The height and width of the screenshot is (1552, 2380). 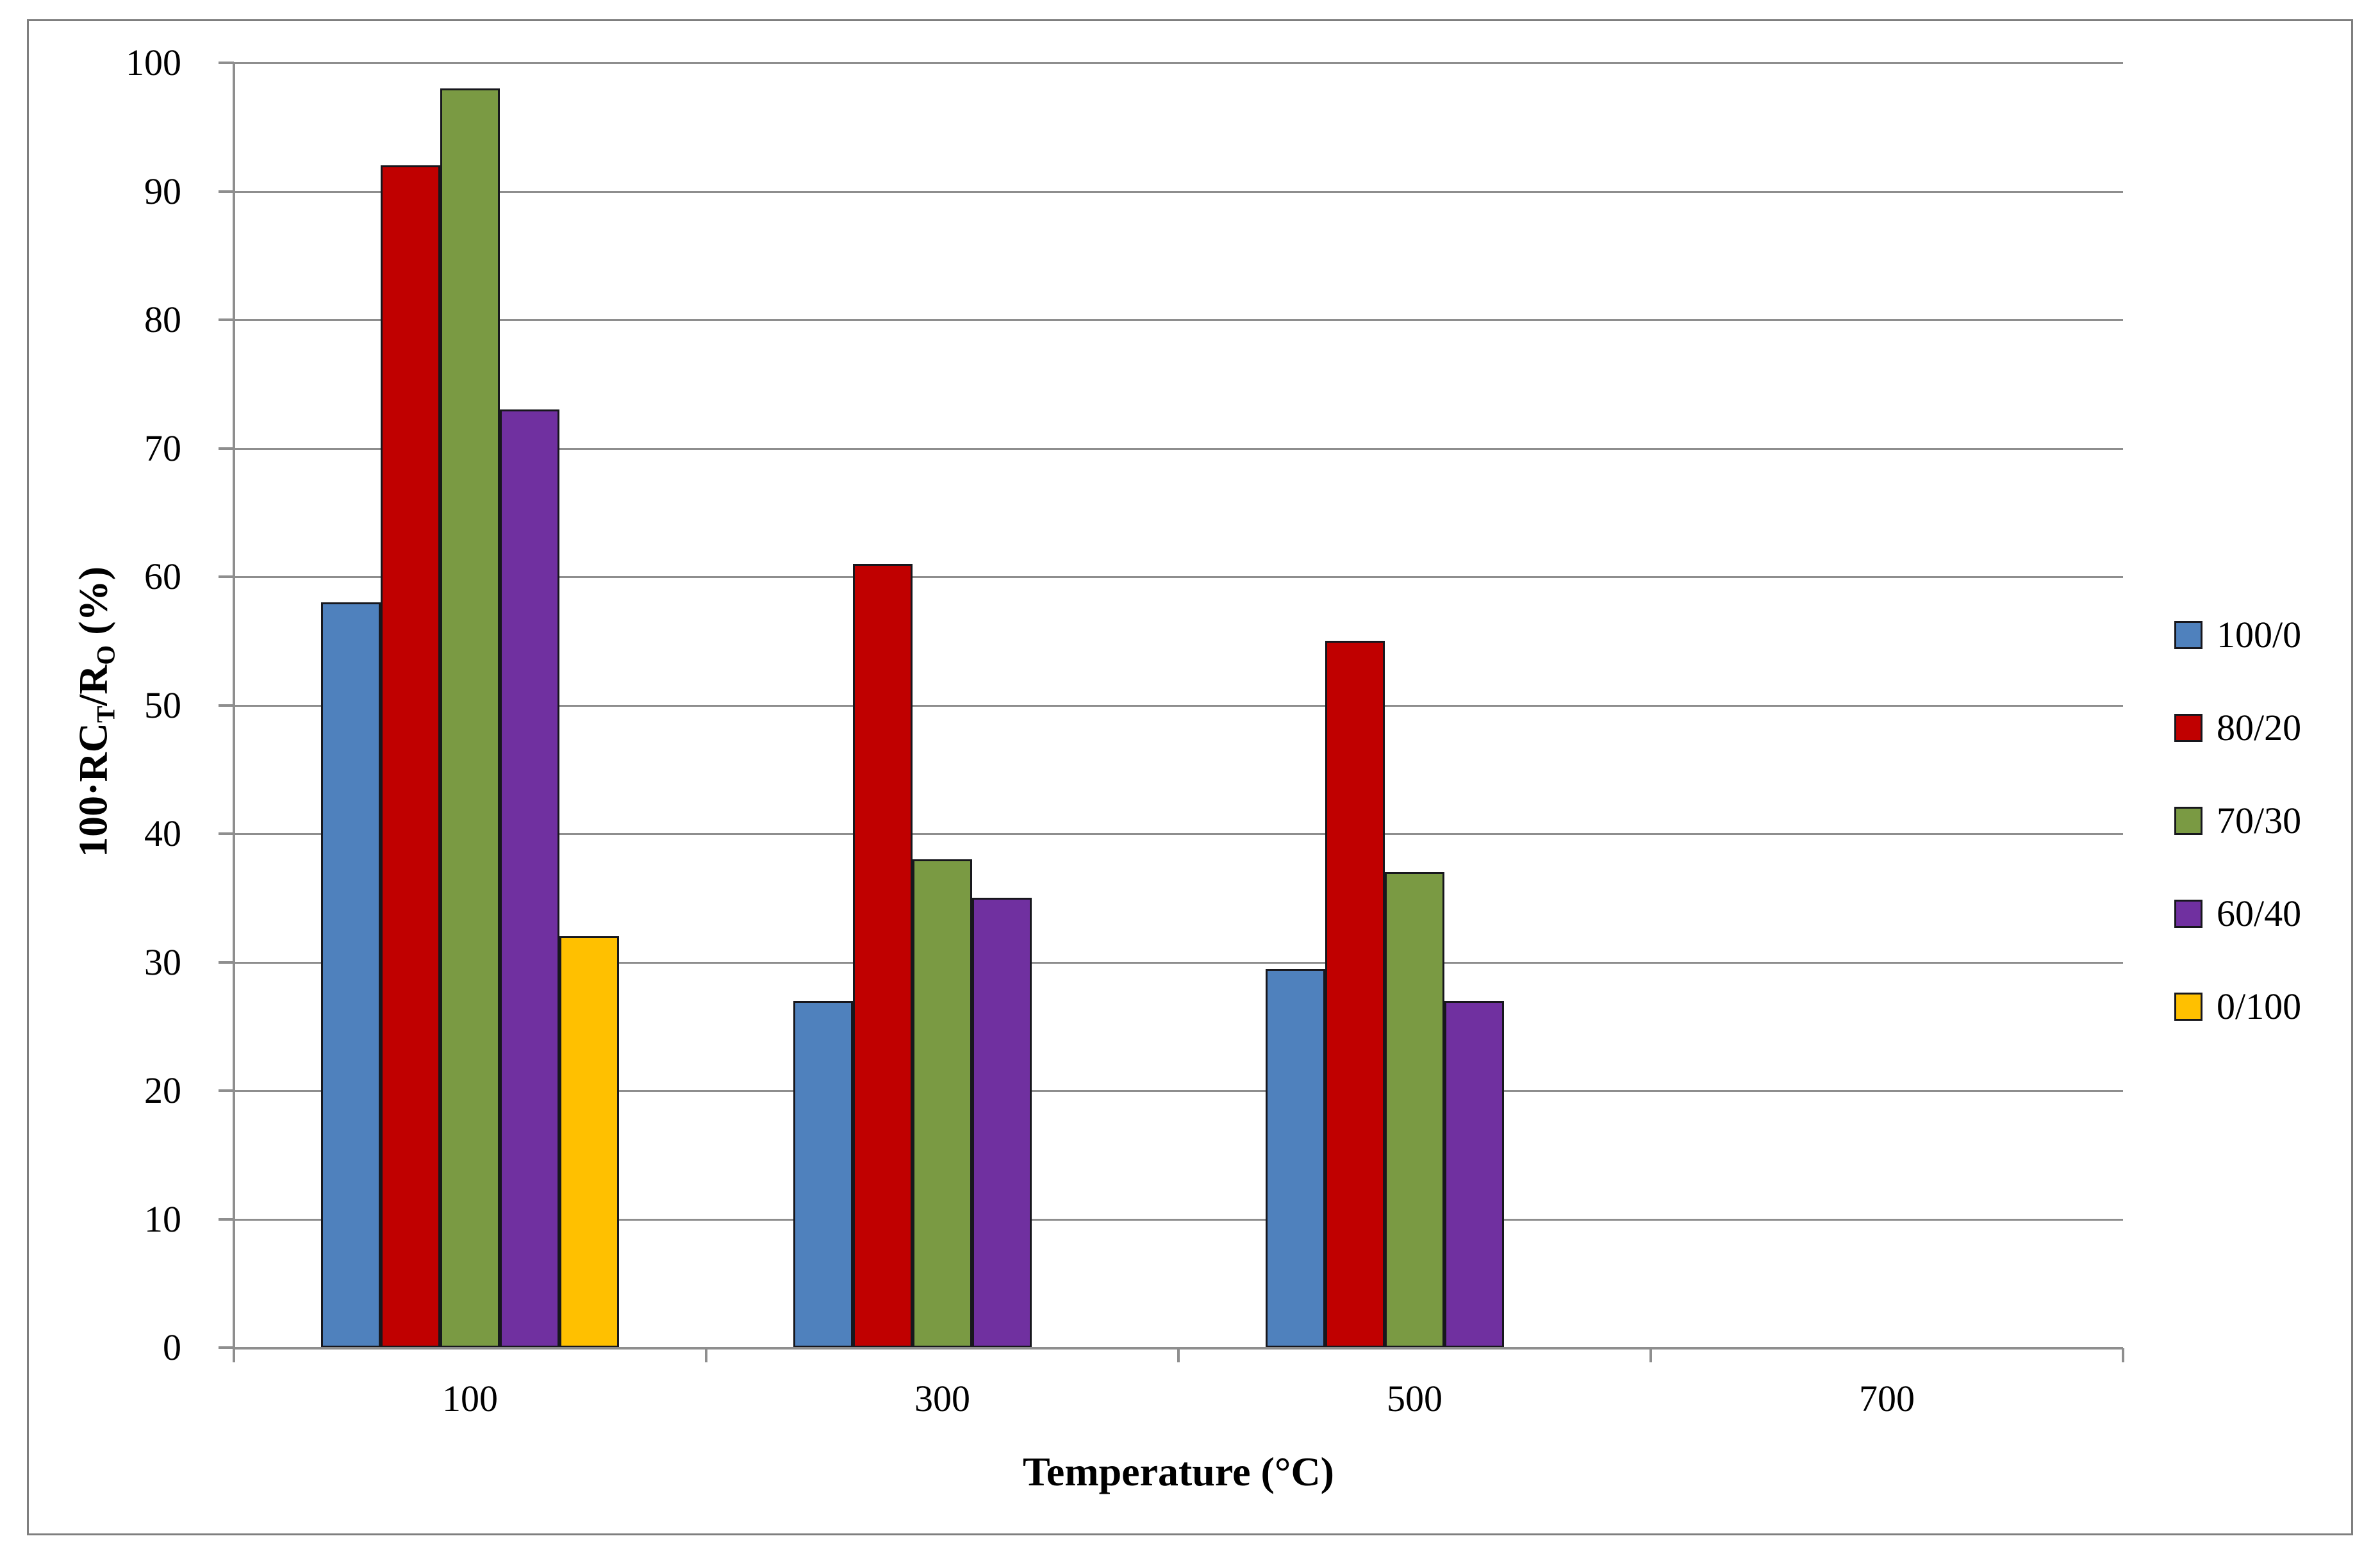 I want to click on y-tick-label-20: 20, so click(x=163, y=1090).